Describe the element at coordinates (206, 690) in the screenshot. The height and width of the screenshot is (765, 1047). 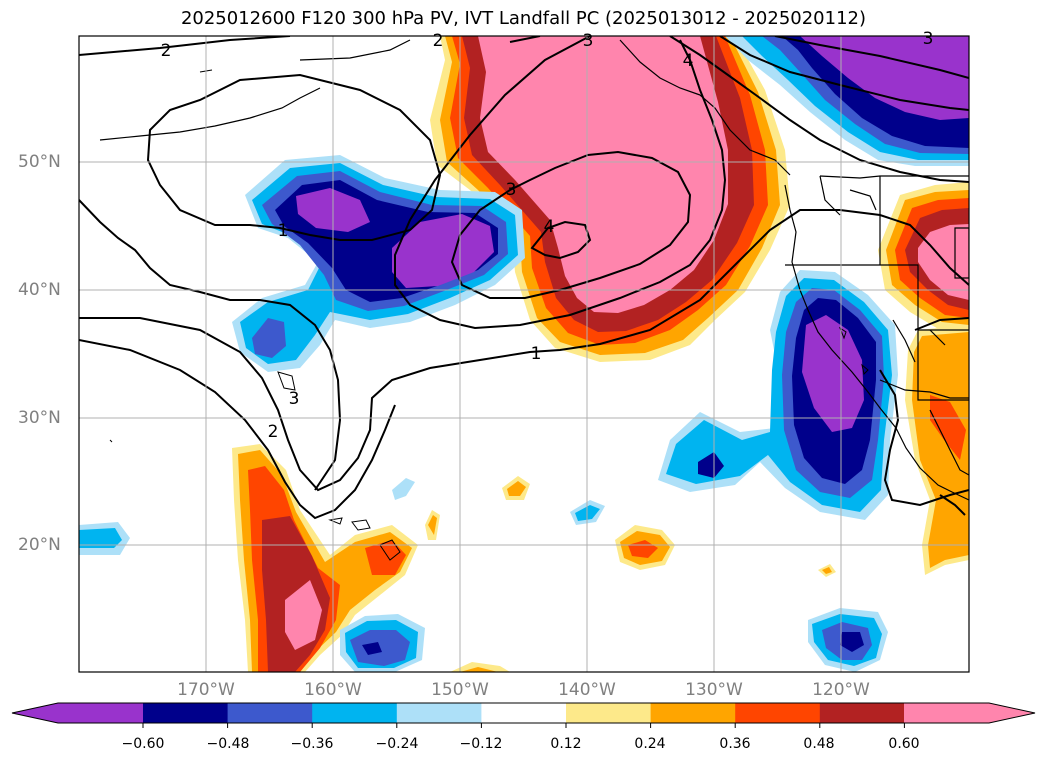
I see `lon-label: 170°W` at that location.